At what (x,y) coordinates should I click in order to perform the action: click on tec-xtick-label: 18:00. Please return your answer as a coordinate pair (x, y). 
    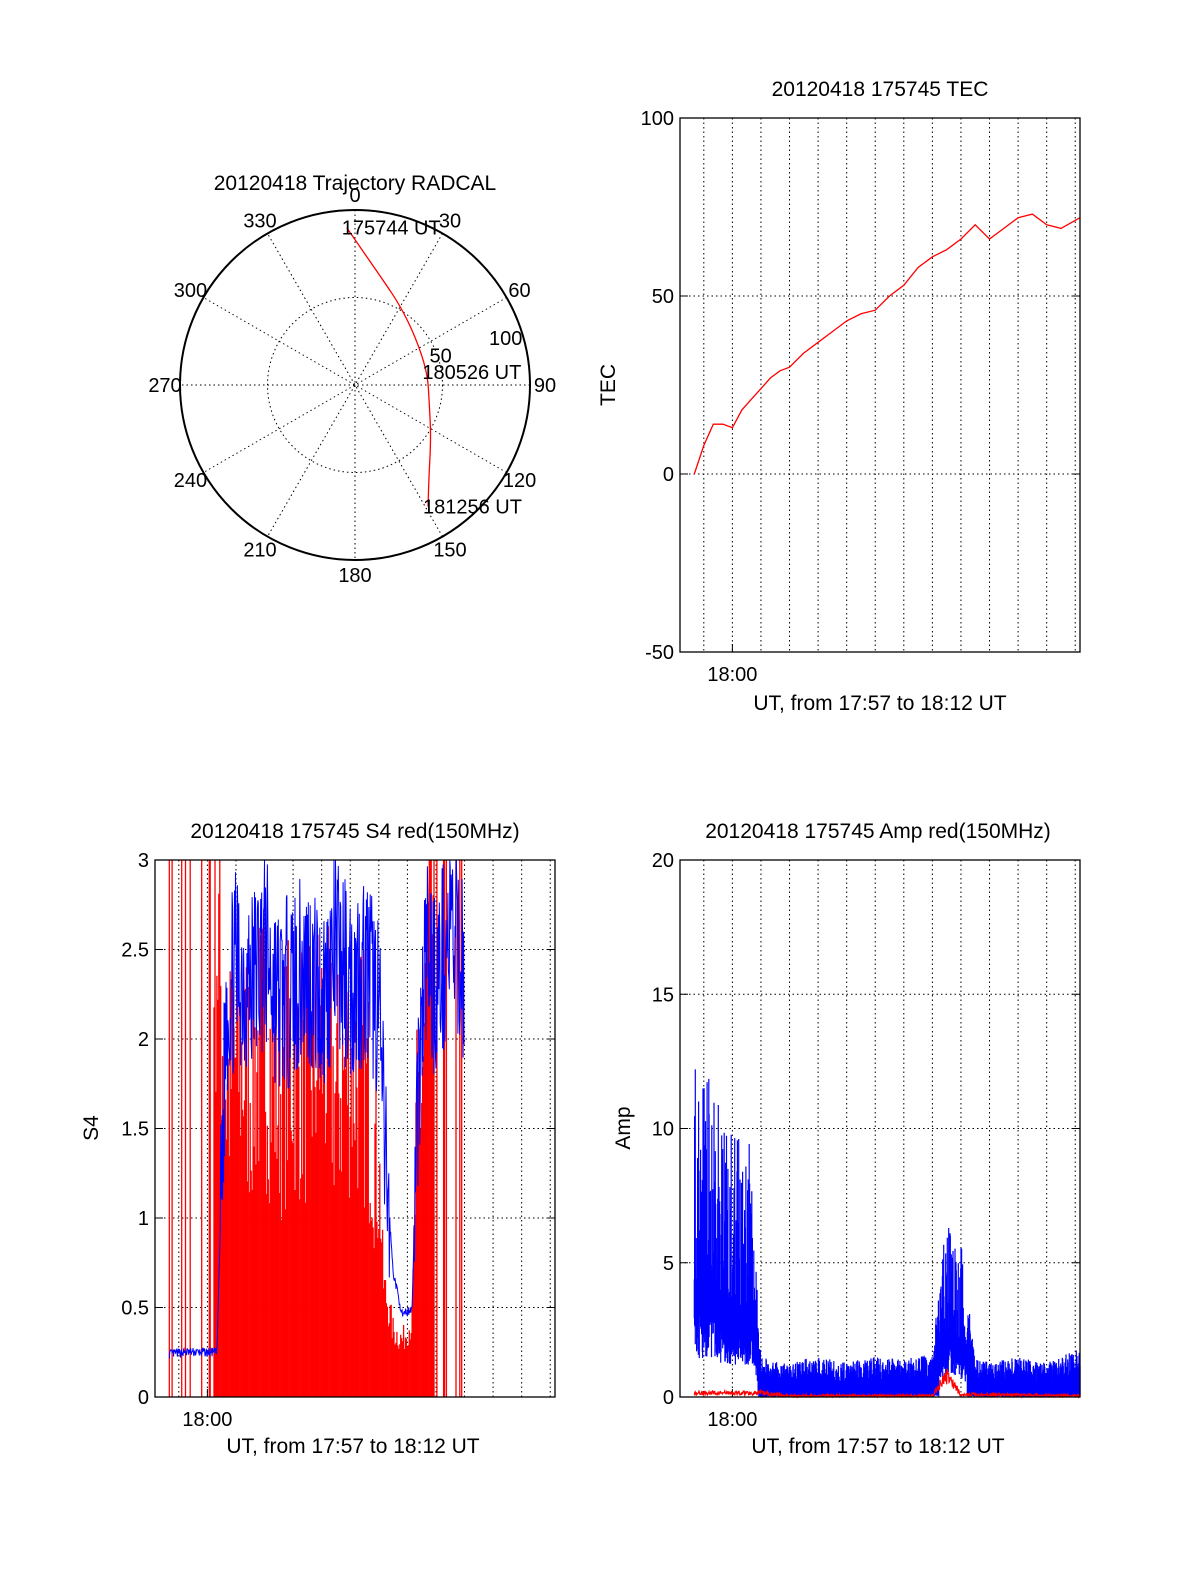
    Looking at the image, I should click on (732, 675).